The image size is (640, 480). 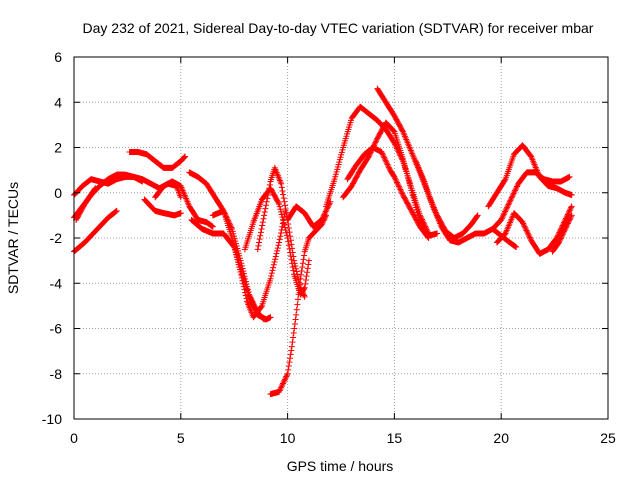 I want to click on y-tick-label: -8, so click(x=56, y=374).